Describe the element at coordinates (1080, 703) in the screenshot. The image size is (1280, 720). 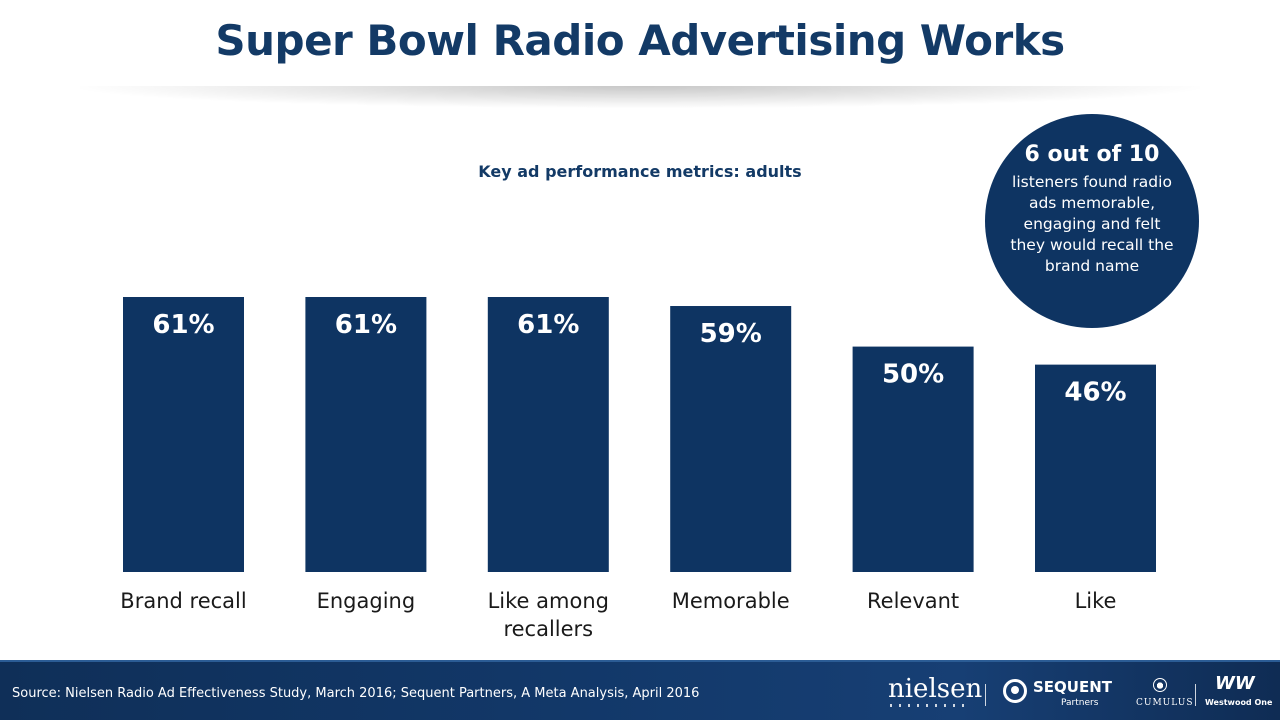
I see `sequent-logo-subtitle: Partners` at that location.